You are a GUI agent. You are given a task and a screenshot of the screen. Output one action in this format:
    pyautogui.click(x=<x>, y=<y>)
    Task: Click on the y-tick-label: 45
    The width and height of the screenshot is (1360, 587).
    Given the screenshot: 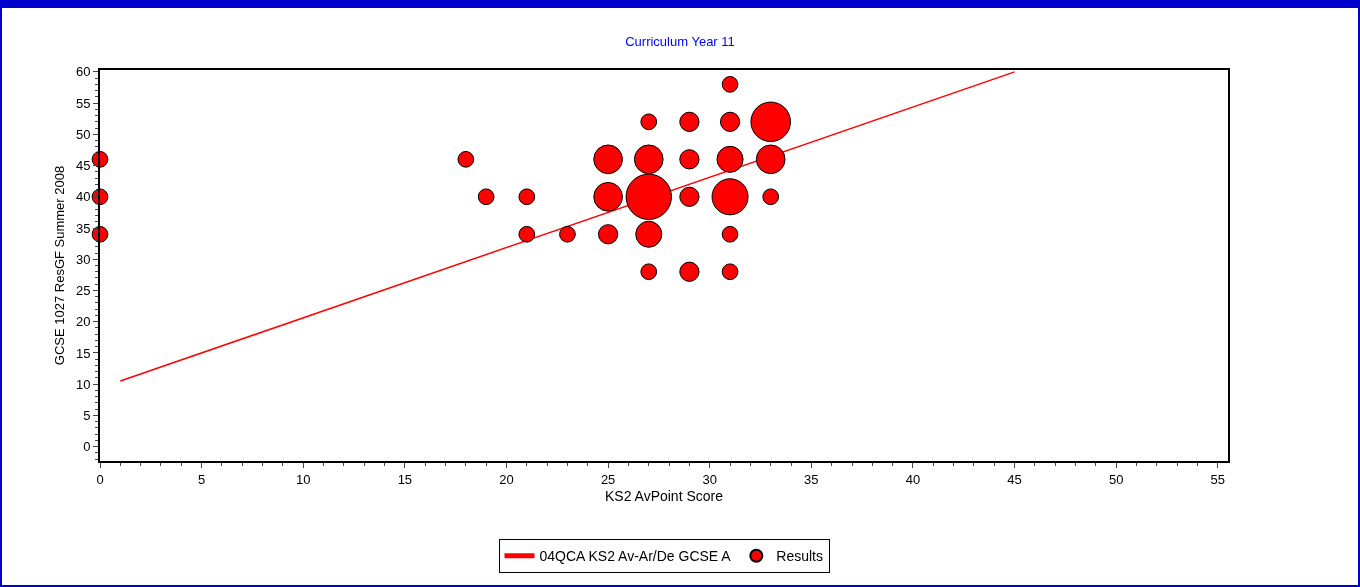 What is the action you would take?
    pyautogui.click(x=83, y=166)
    